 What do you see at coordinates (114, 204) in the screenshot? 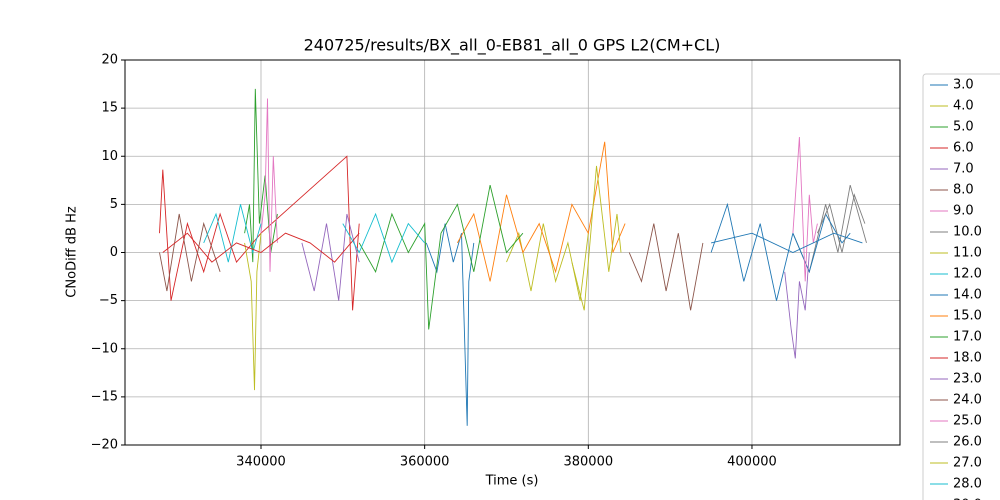
I see `y-tick-label: 5` at bounding box center [114, 204].